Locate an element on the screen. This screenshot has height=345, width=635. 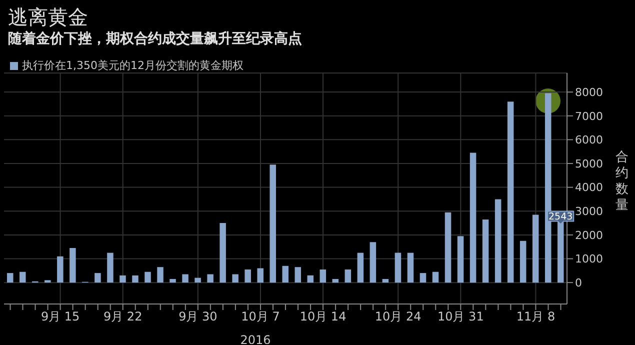
x-tick-label: 10月 31 is located at coordinates (460, 317).